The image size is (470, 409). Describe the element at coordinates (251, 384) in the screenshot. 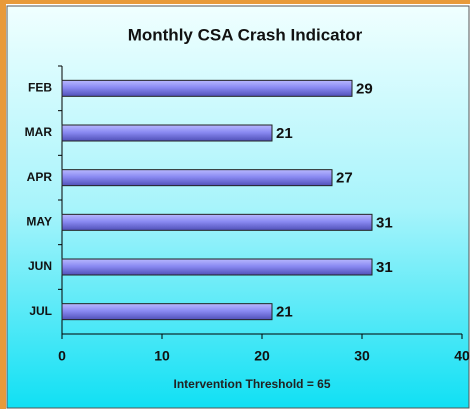

I see `x-axis-label: Intervention Threshold = 65` at that location.